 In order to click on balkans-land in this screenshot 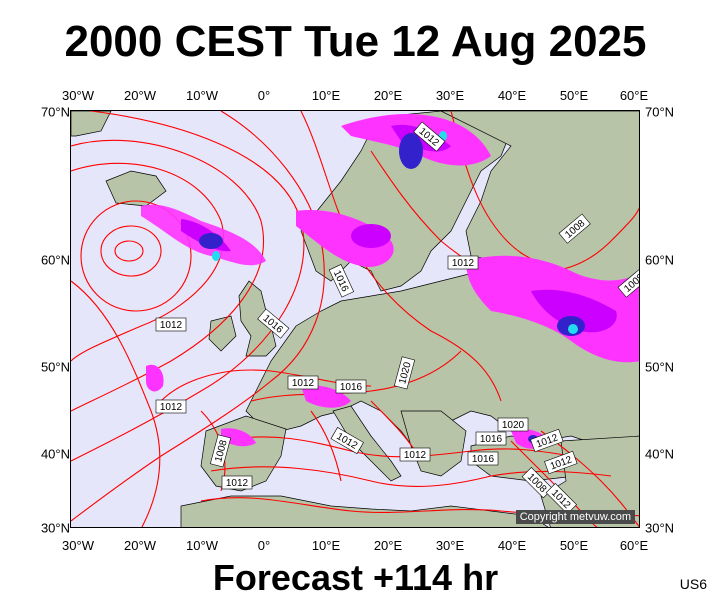, I will do `click(433, 443)`.